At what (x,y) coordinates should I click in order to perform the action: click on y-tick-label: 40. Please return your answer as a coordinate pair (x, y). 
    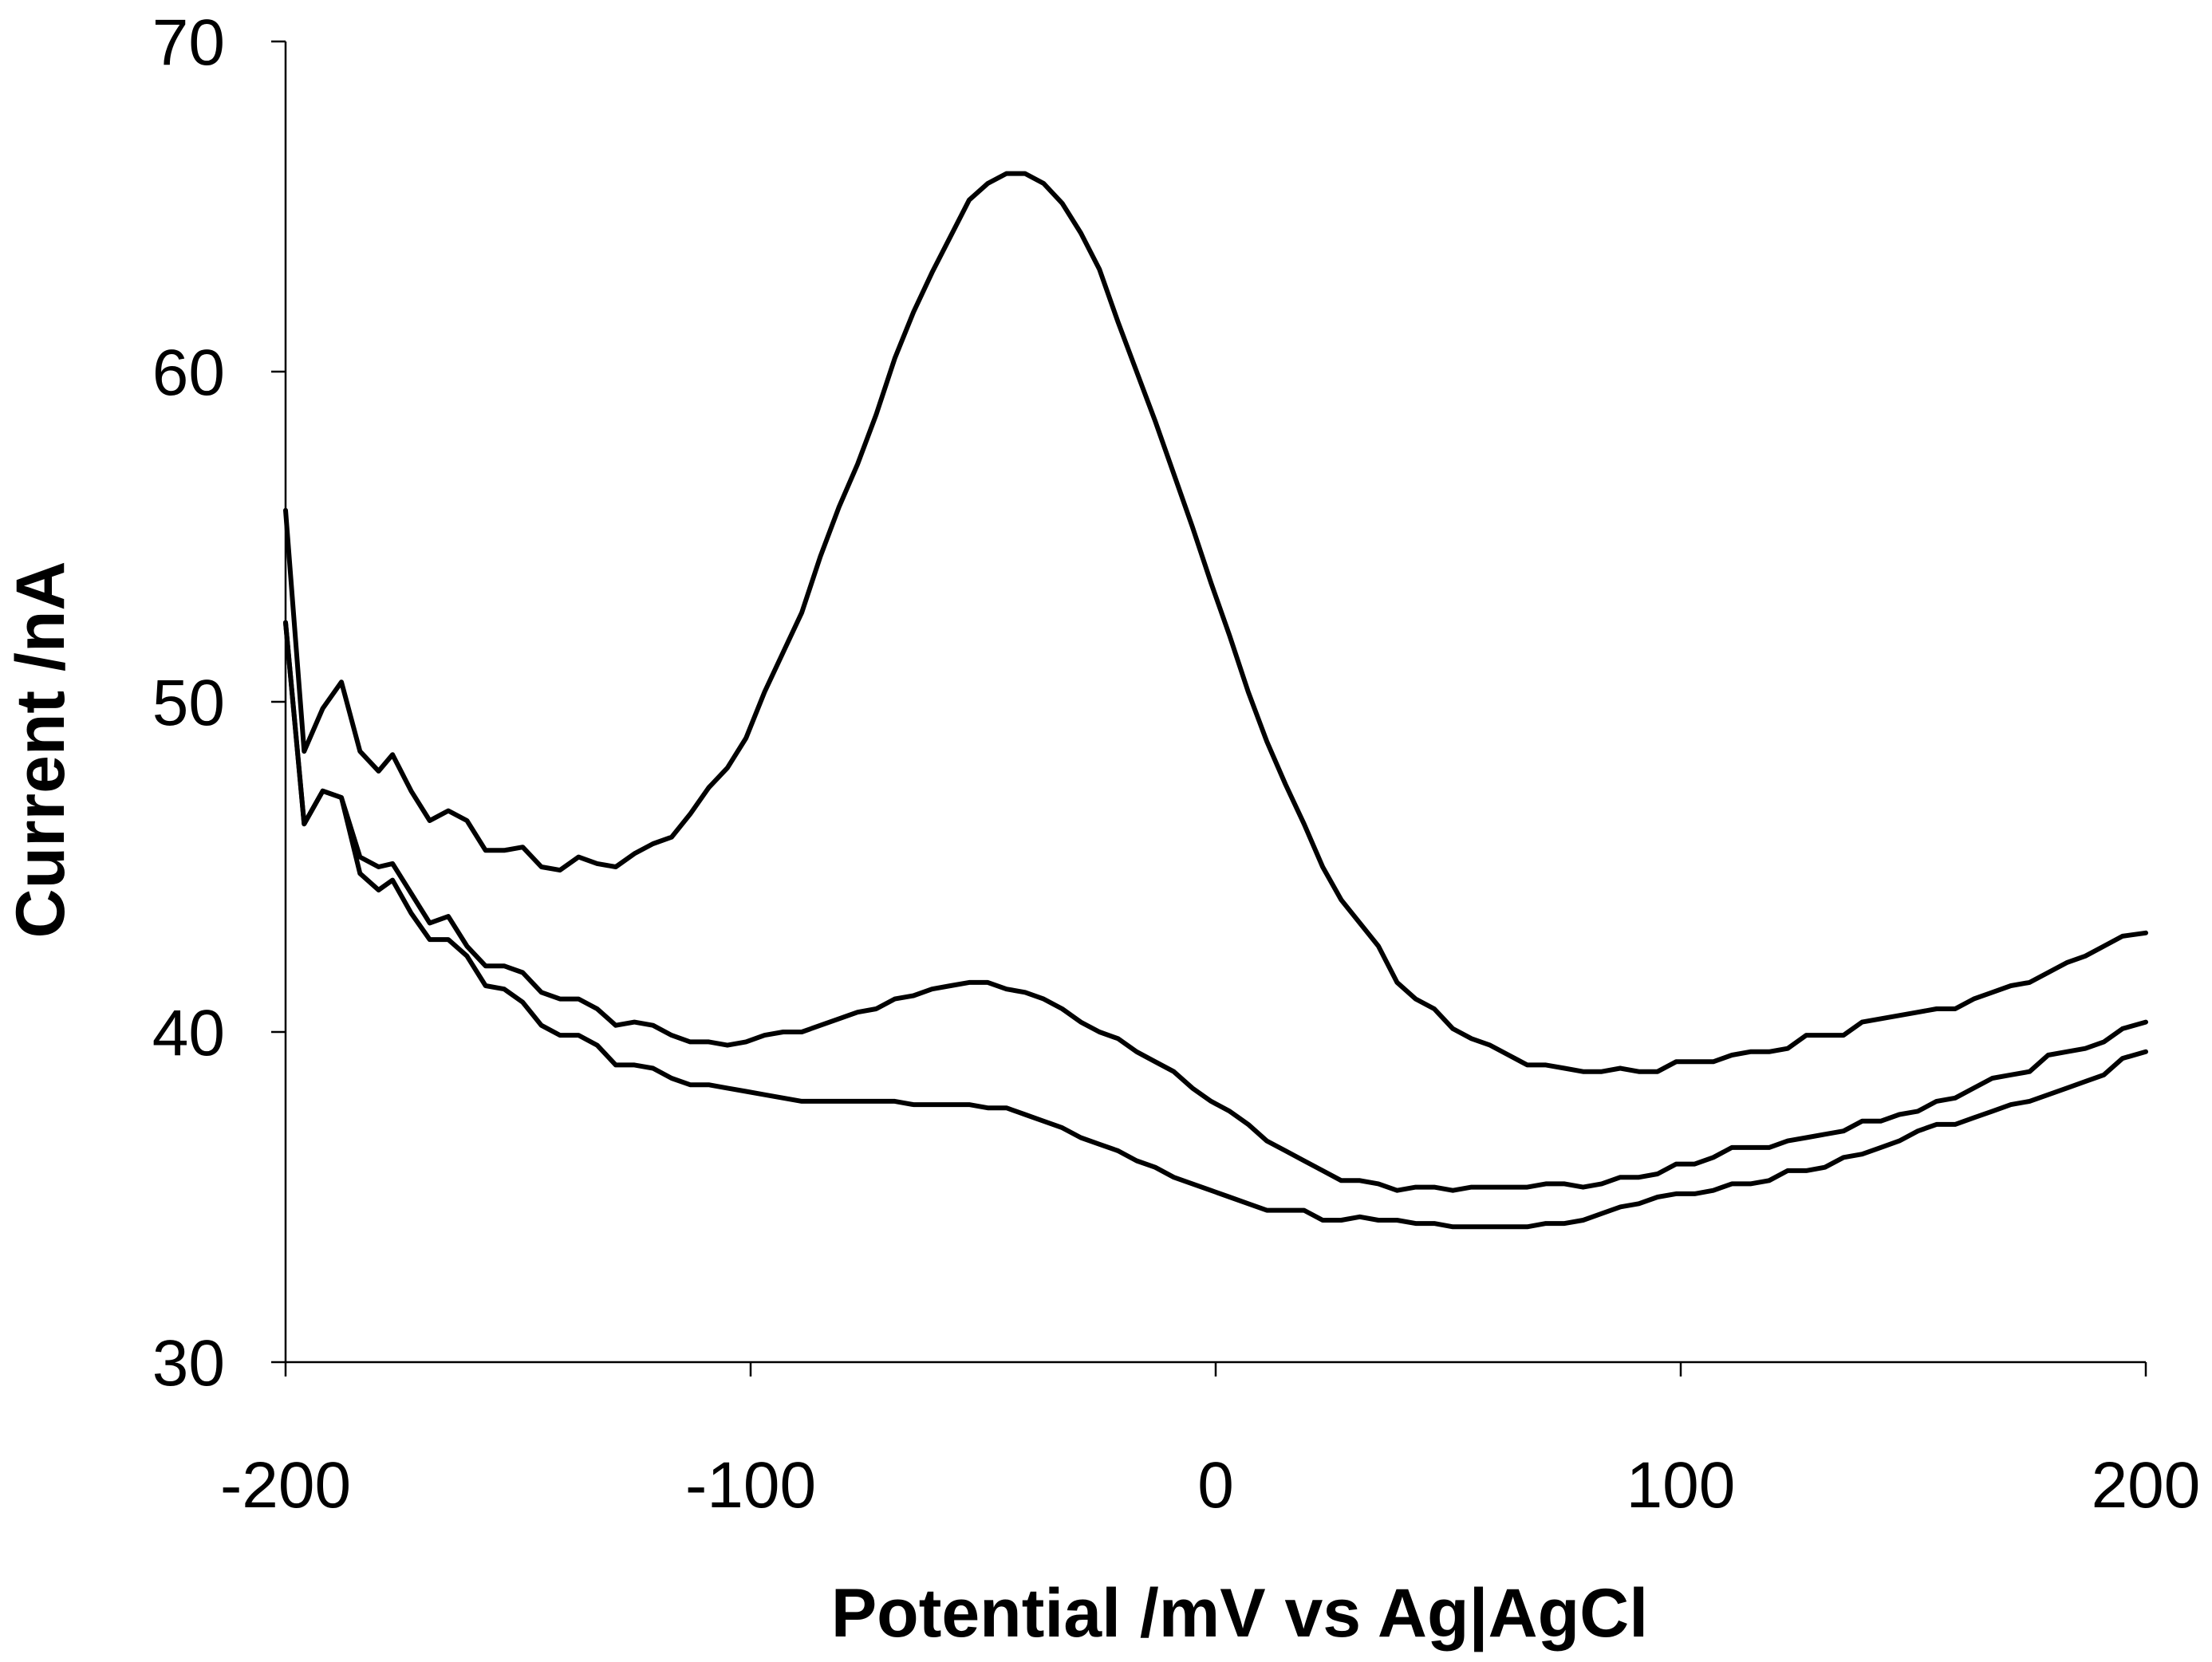
    Looking at the image, I should click on (189, 1033).